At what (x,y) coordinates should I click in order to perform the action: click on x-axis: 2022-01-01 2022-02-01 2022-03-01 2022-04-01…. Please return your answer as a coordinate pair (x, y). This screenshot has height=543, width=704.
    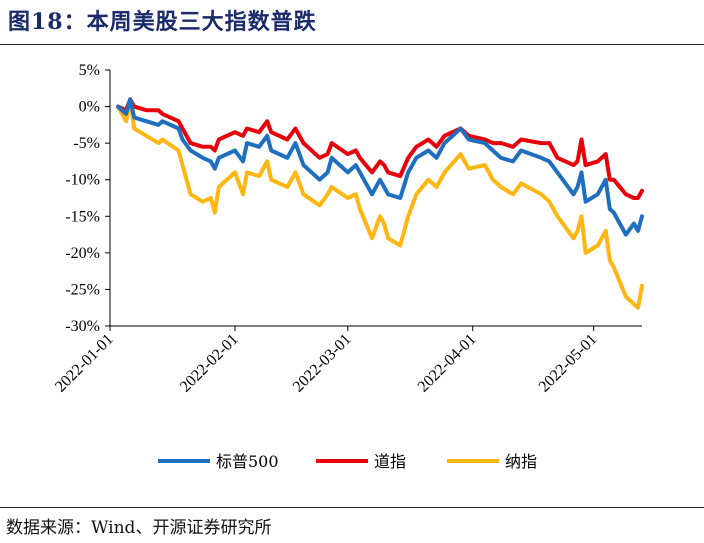
    Looking at the image, I should click on (347, 360).